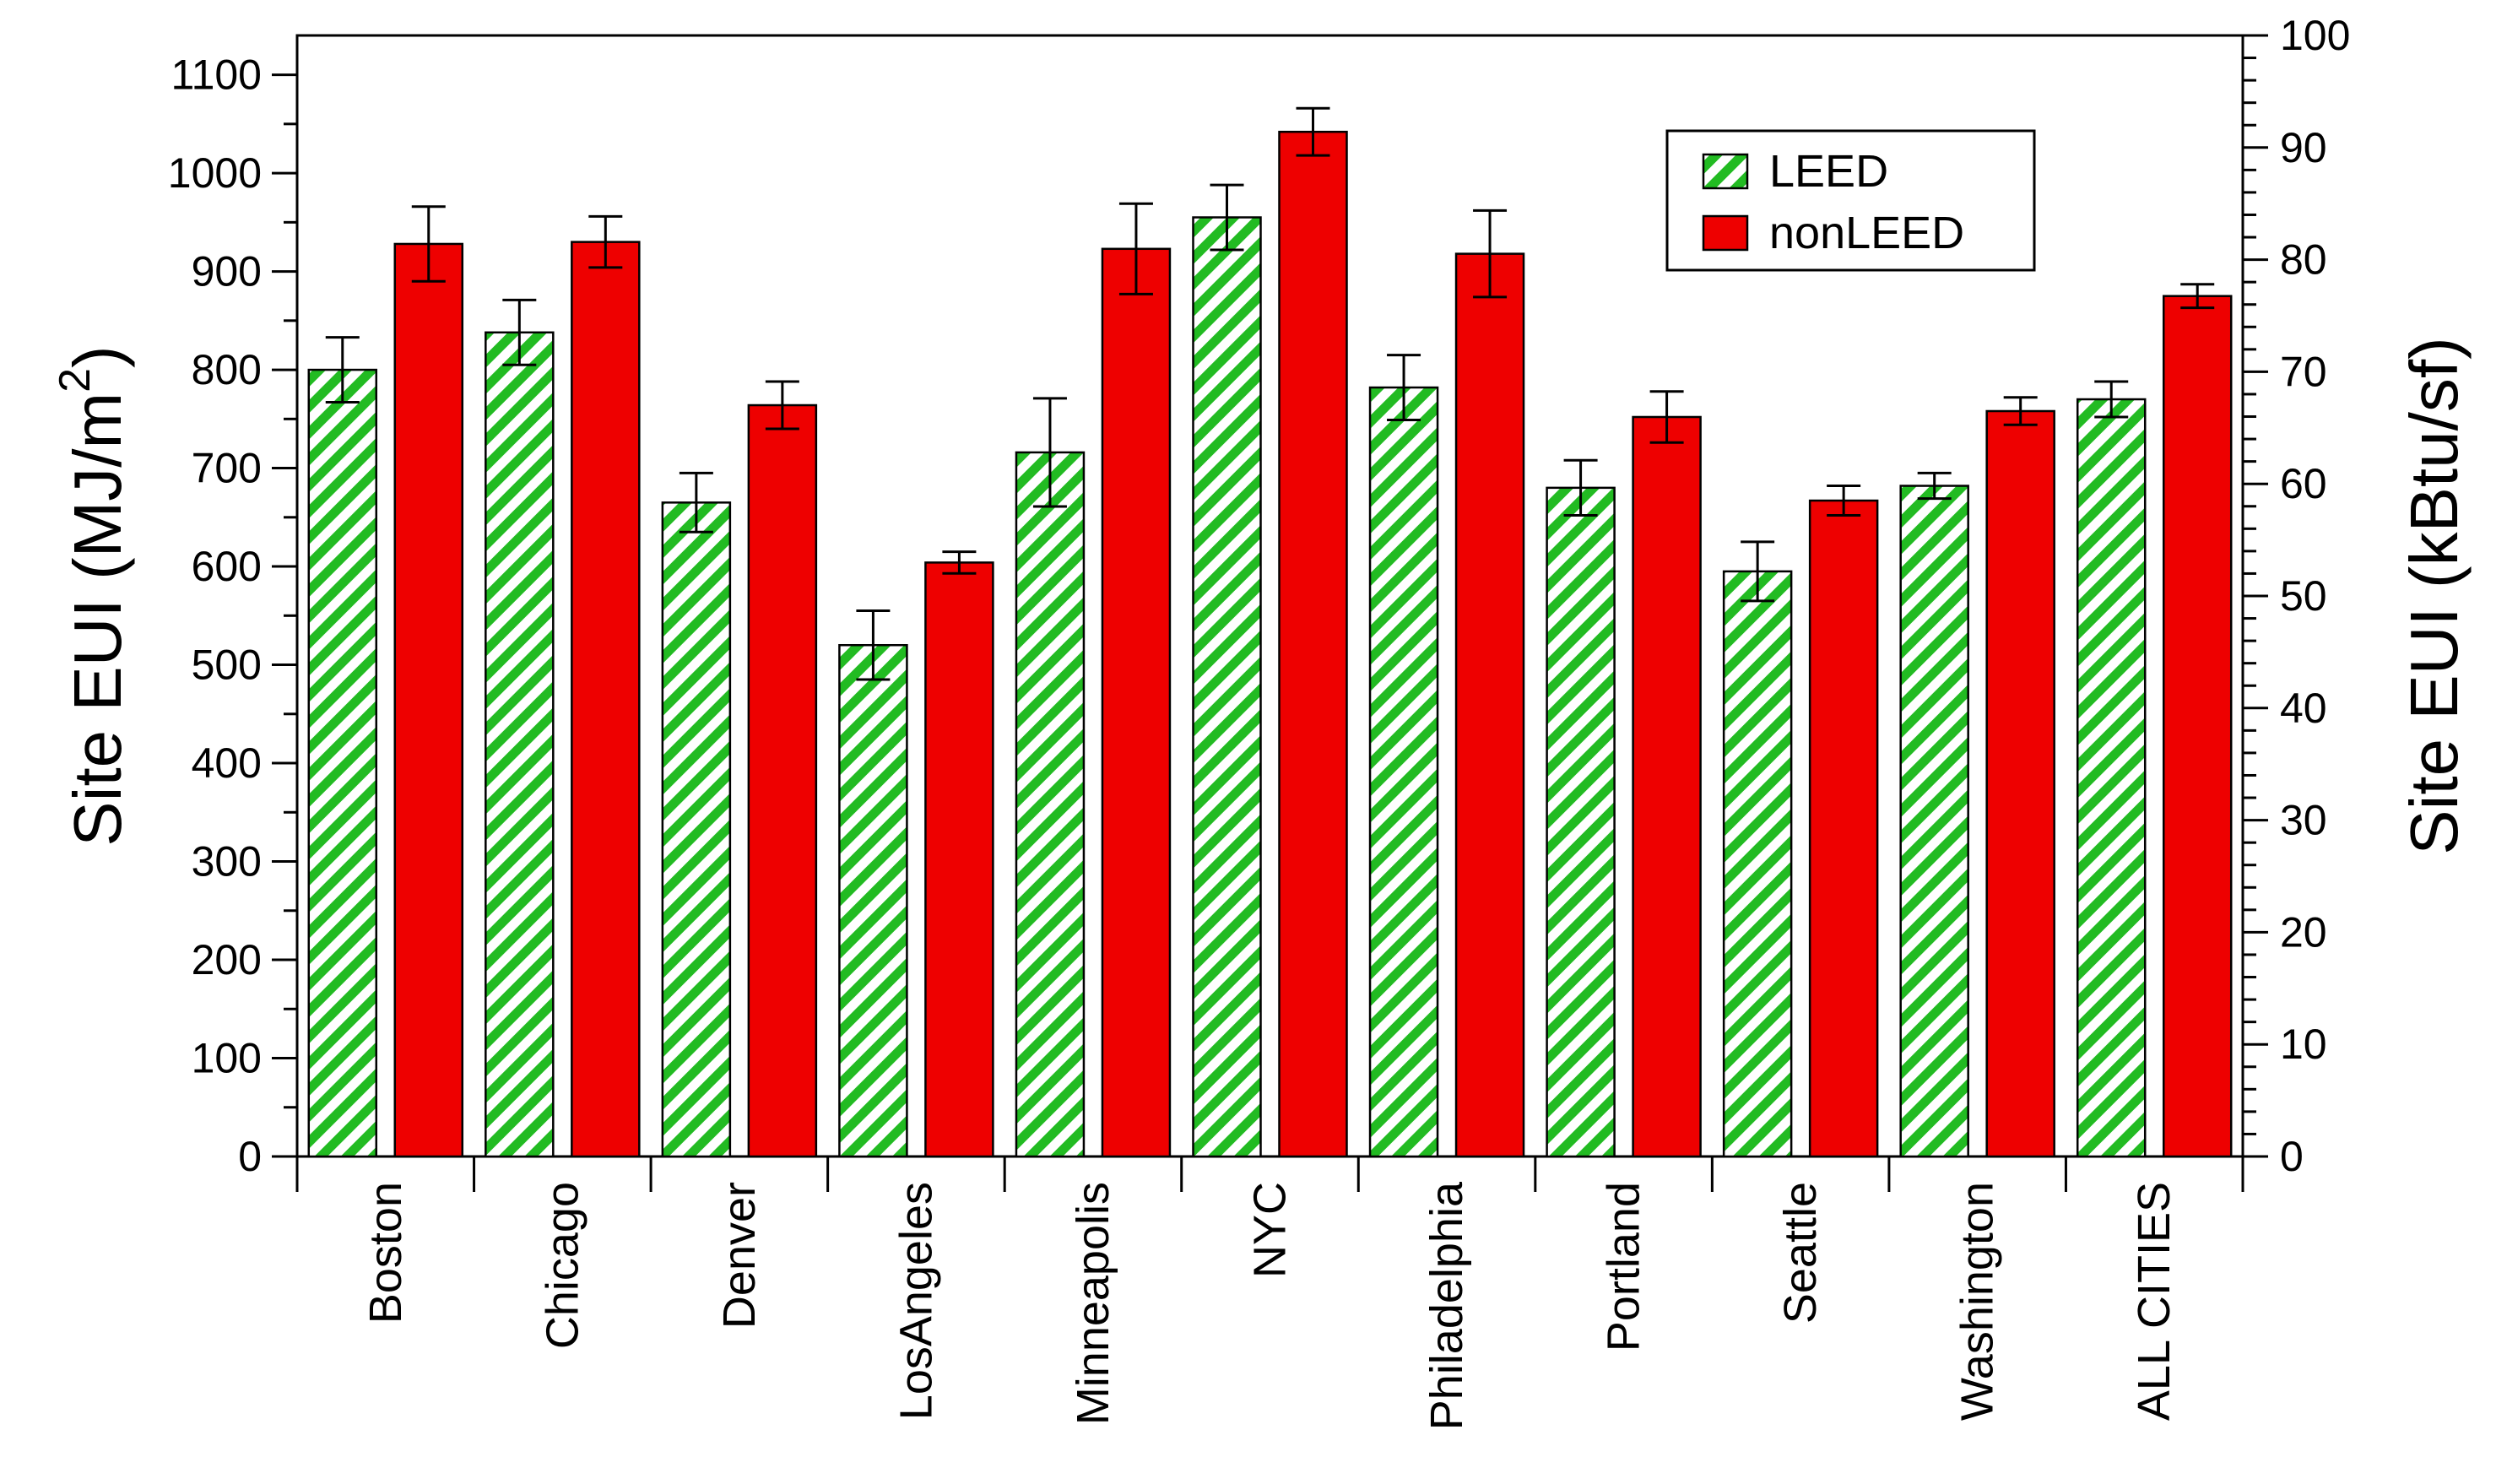  What do you see at coordinates (2315, 35) in the screenshot?
I see `y2-tick-label: 100` at bounding box center [2315, 35].